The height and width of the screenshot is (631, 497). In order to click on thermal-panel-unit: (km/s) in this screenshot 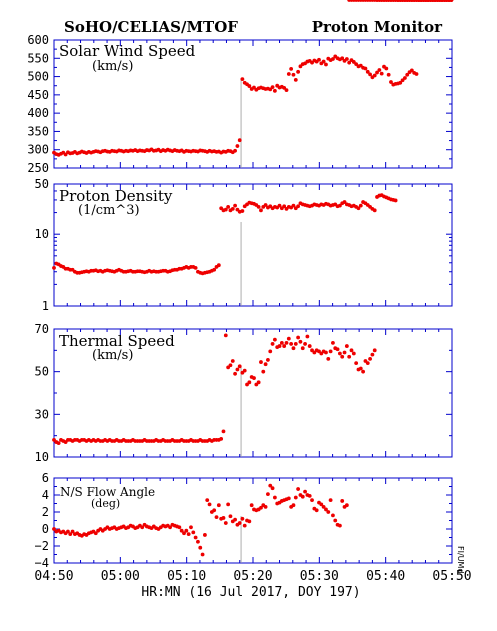, I will do `click(112, 355)`.